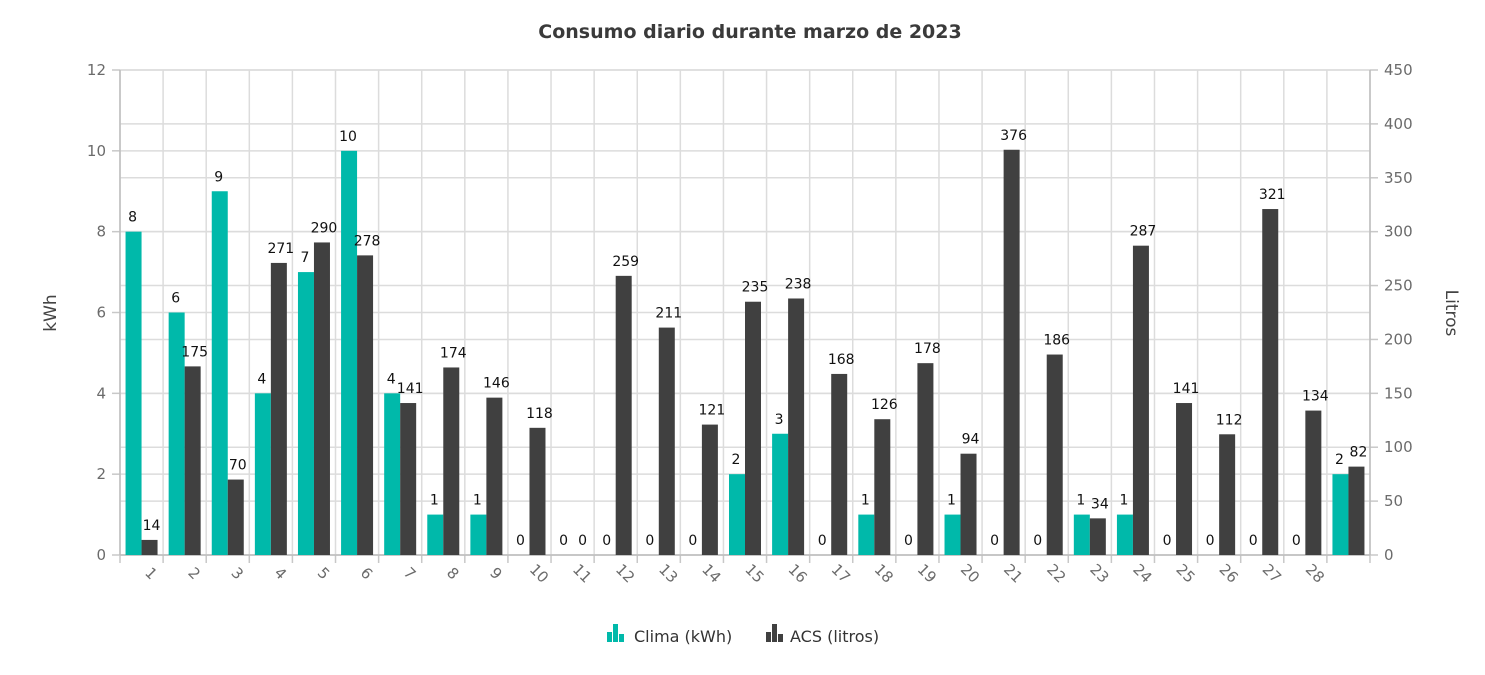  What do you see at coordinates (841, 573) in the screenshot?
I see `x-tick-label: 17` at bounding box center [841, 573].